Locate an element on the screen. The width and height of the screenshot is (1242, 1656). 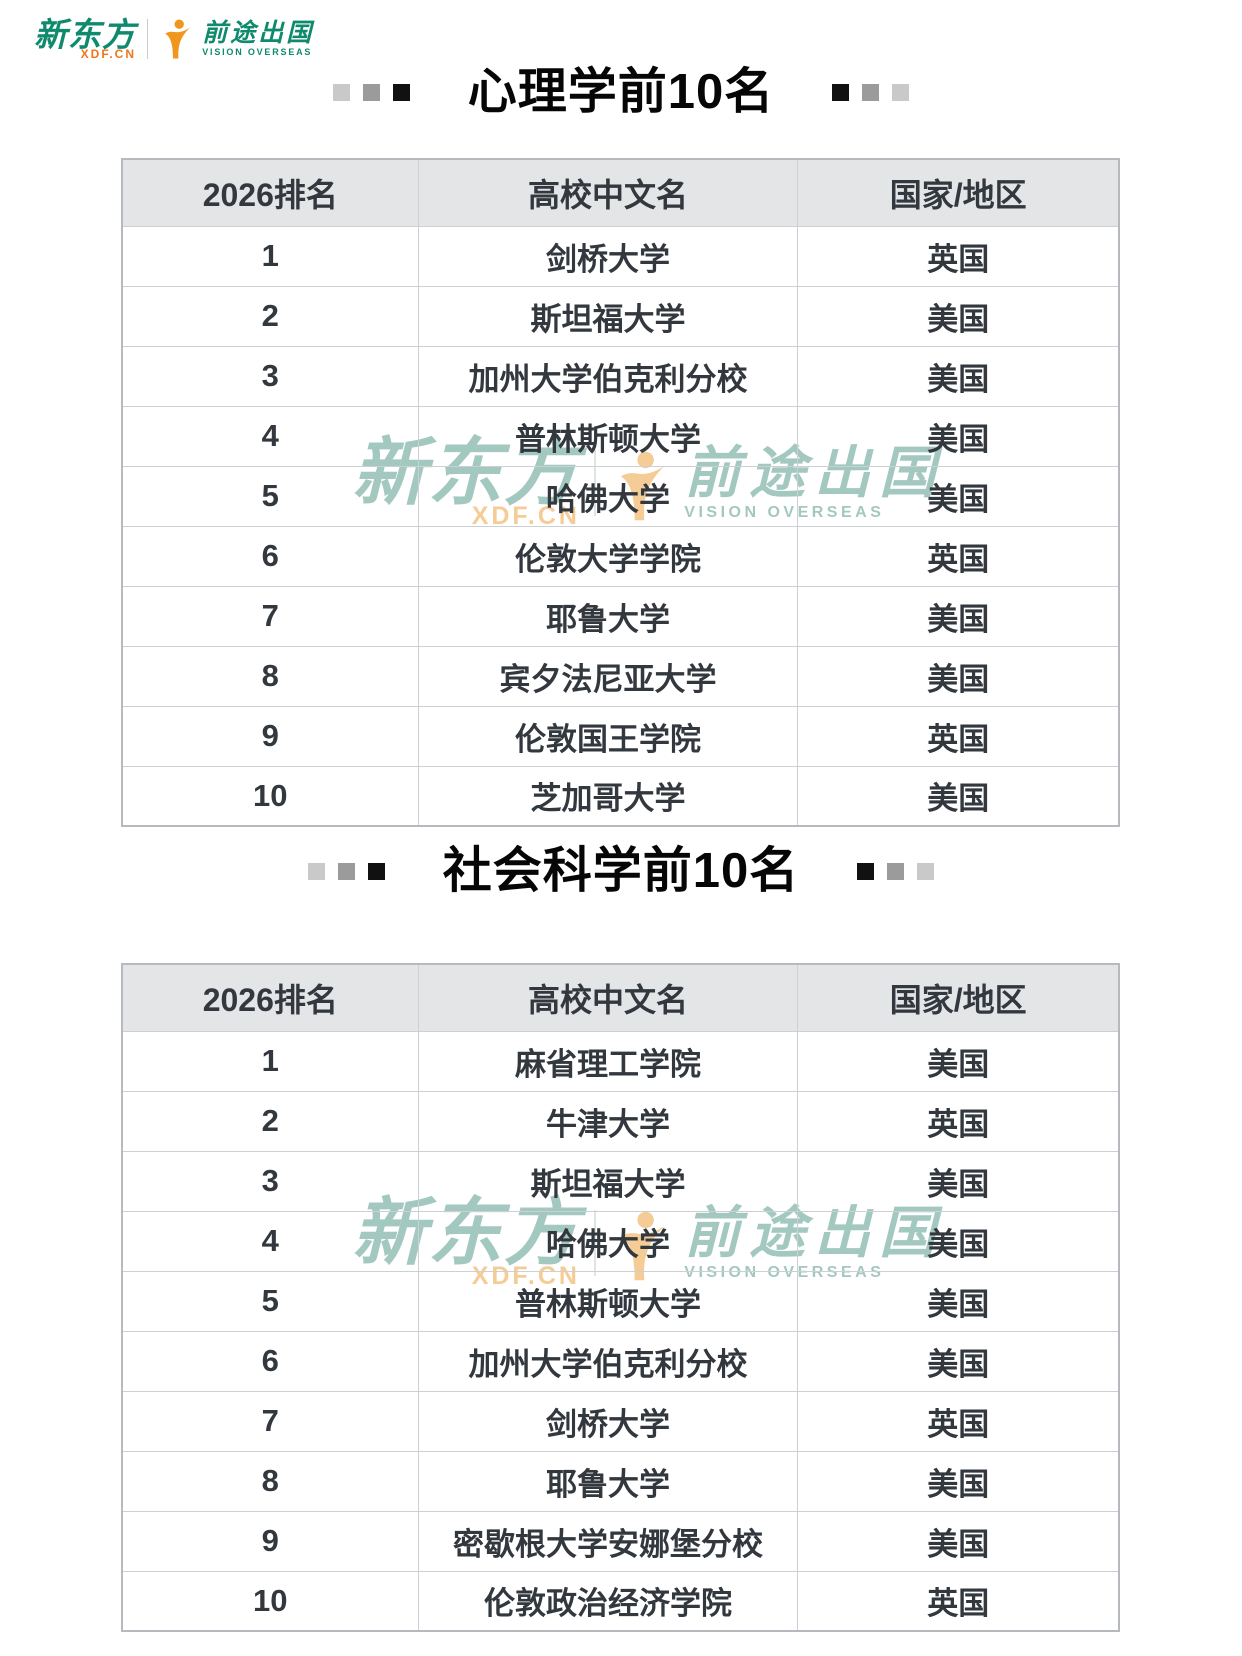
table-header-row: 2026排名 高校中文名 国家/地区 is located at coordinates (620, 997).